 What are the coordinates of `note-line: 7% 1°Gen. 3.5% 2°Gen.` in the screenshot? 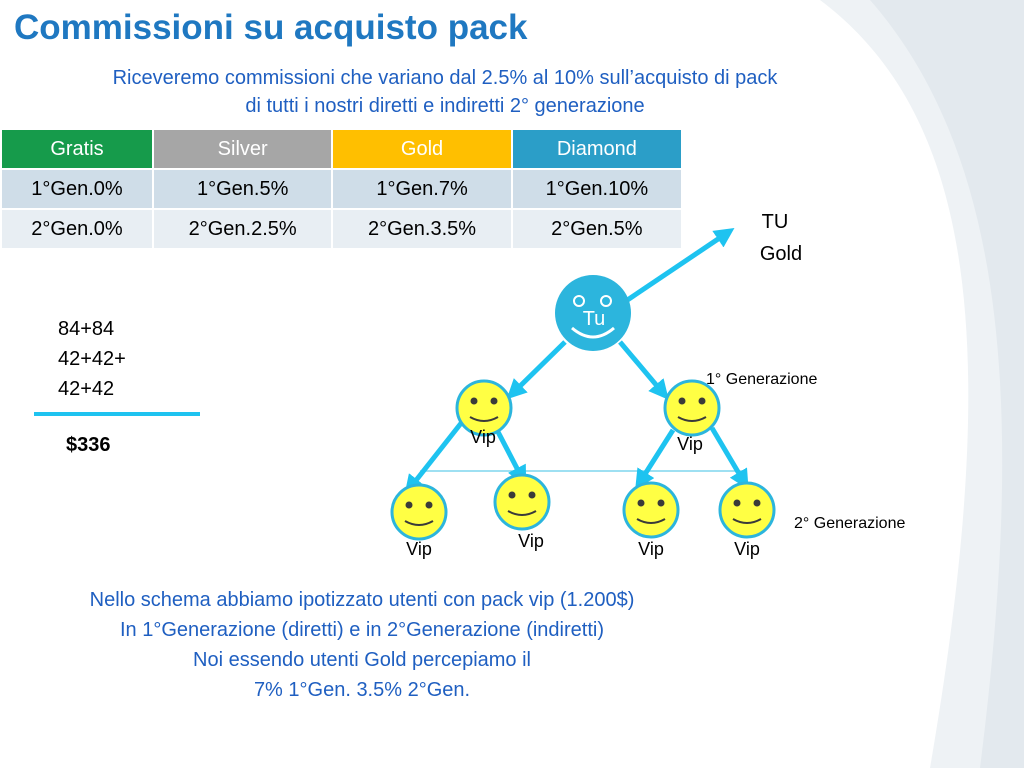 It's located at (362, 690).